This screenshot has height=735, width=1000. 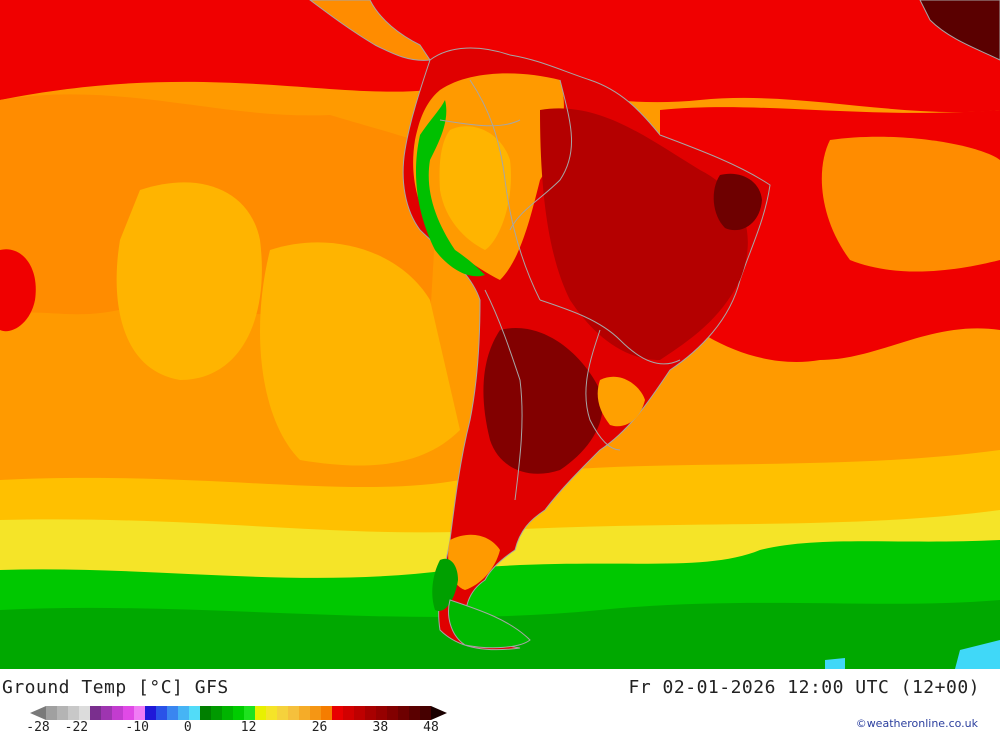 I want to click on ice-patch-mid, so click(x=835, y=663).